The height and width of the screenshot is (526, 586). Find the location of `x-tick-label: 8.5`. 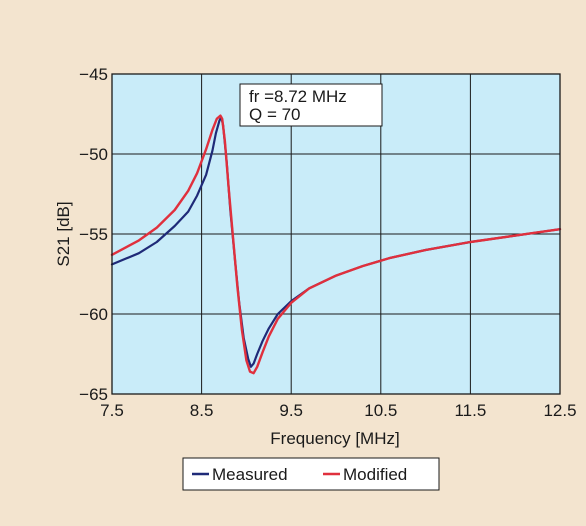

x-tick-label: 8.5 is located at coordinates (202, 410).